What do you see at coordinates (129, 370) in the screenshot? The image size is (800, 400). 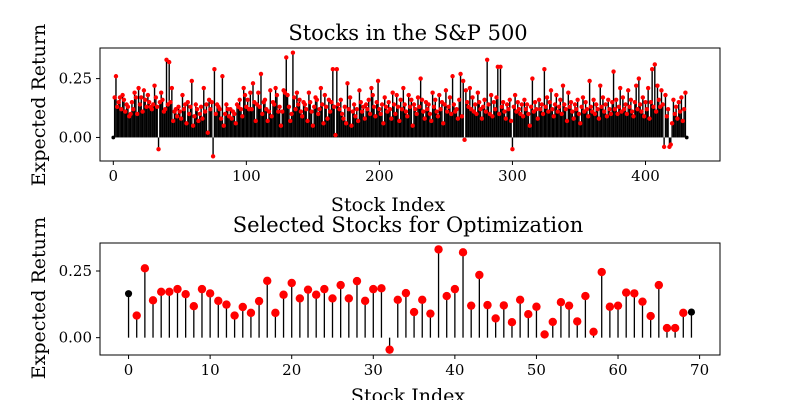 I see `x-tick-label: 0` at bounding box center [129, 370].